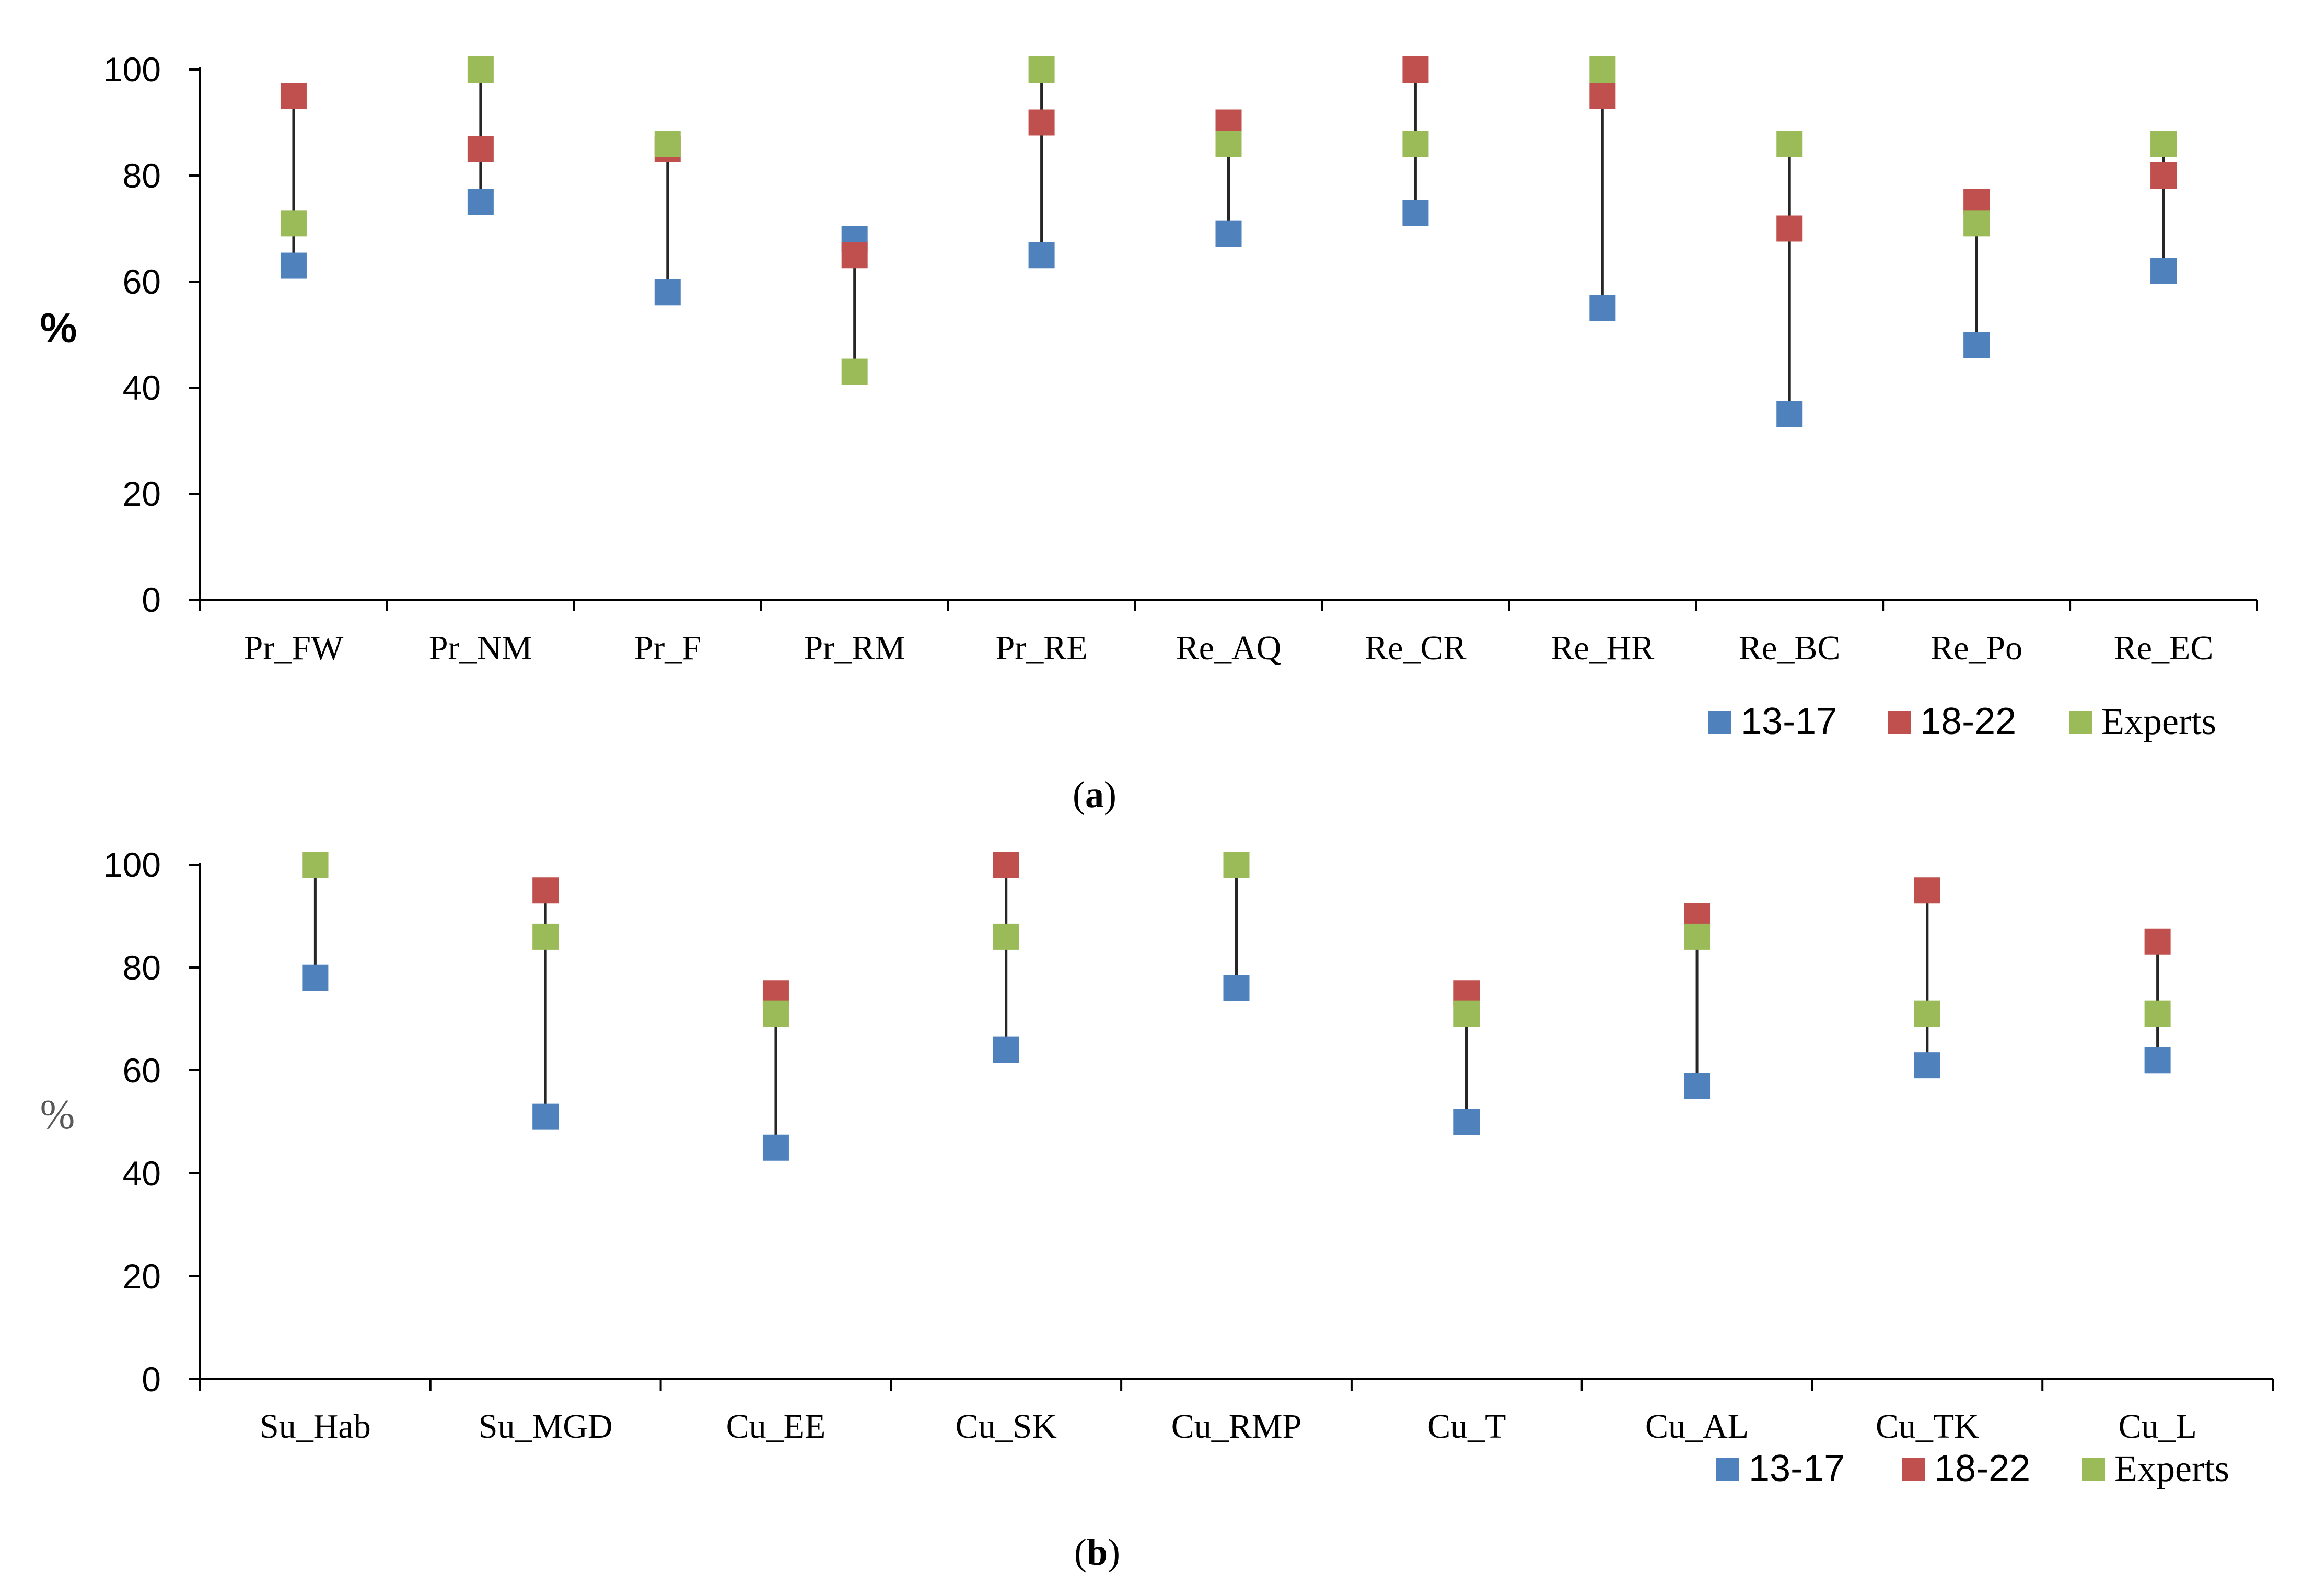 This screenshot has height=1596, width=2303. I want to click on x-tick-label: Pr_NM, so click(480, 648).